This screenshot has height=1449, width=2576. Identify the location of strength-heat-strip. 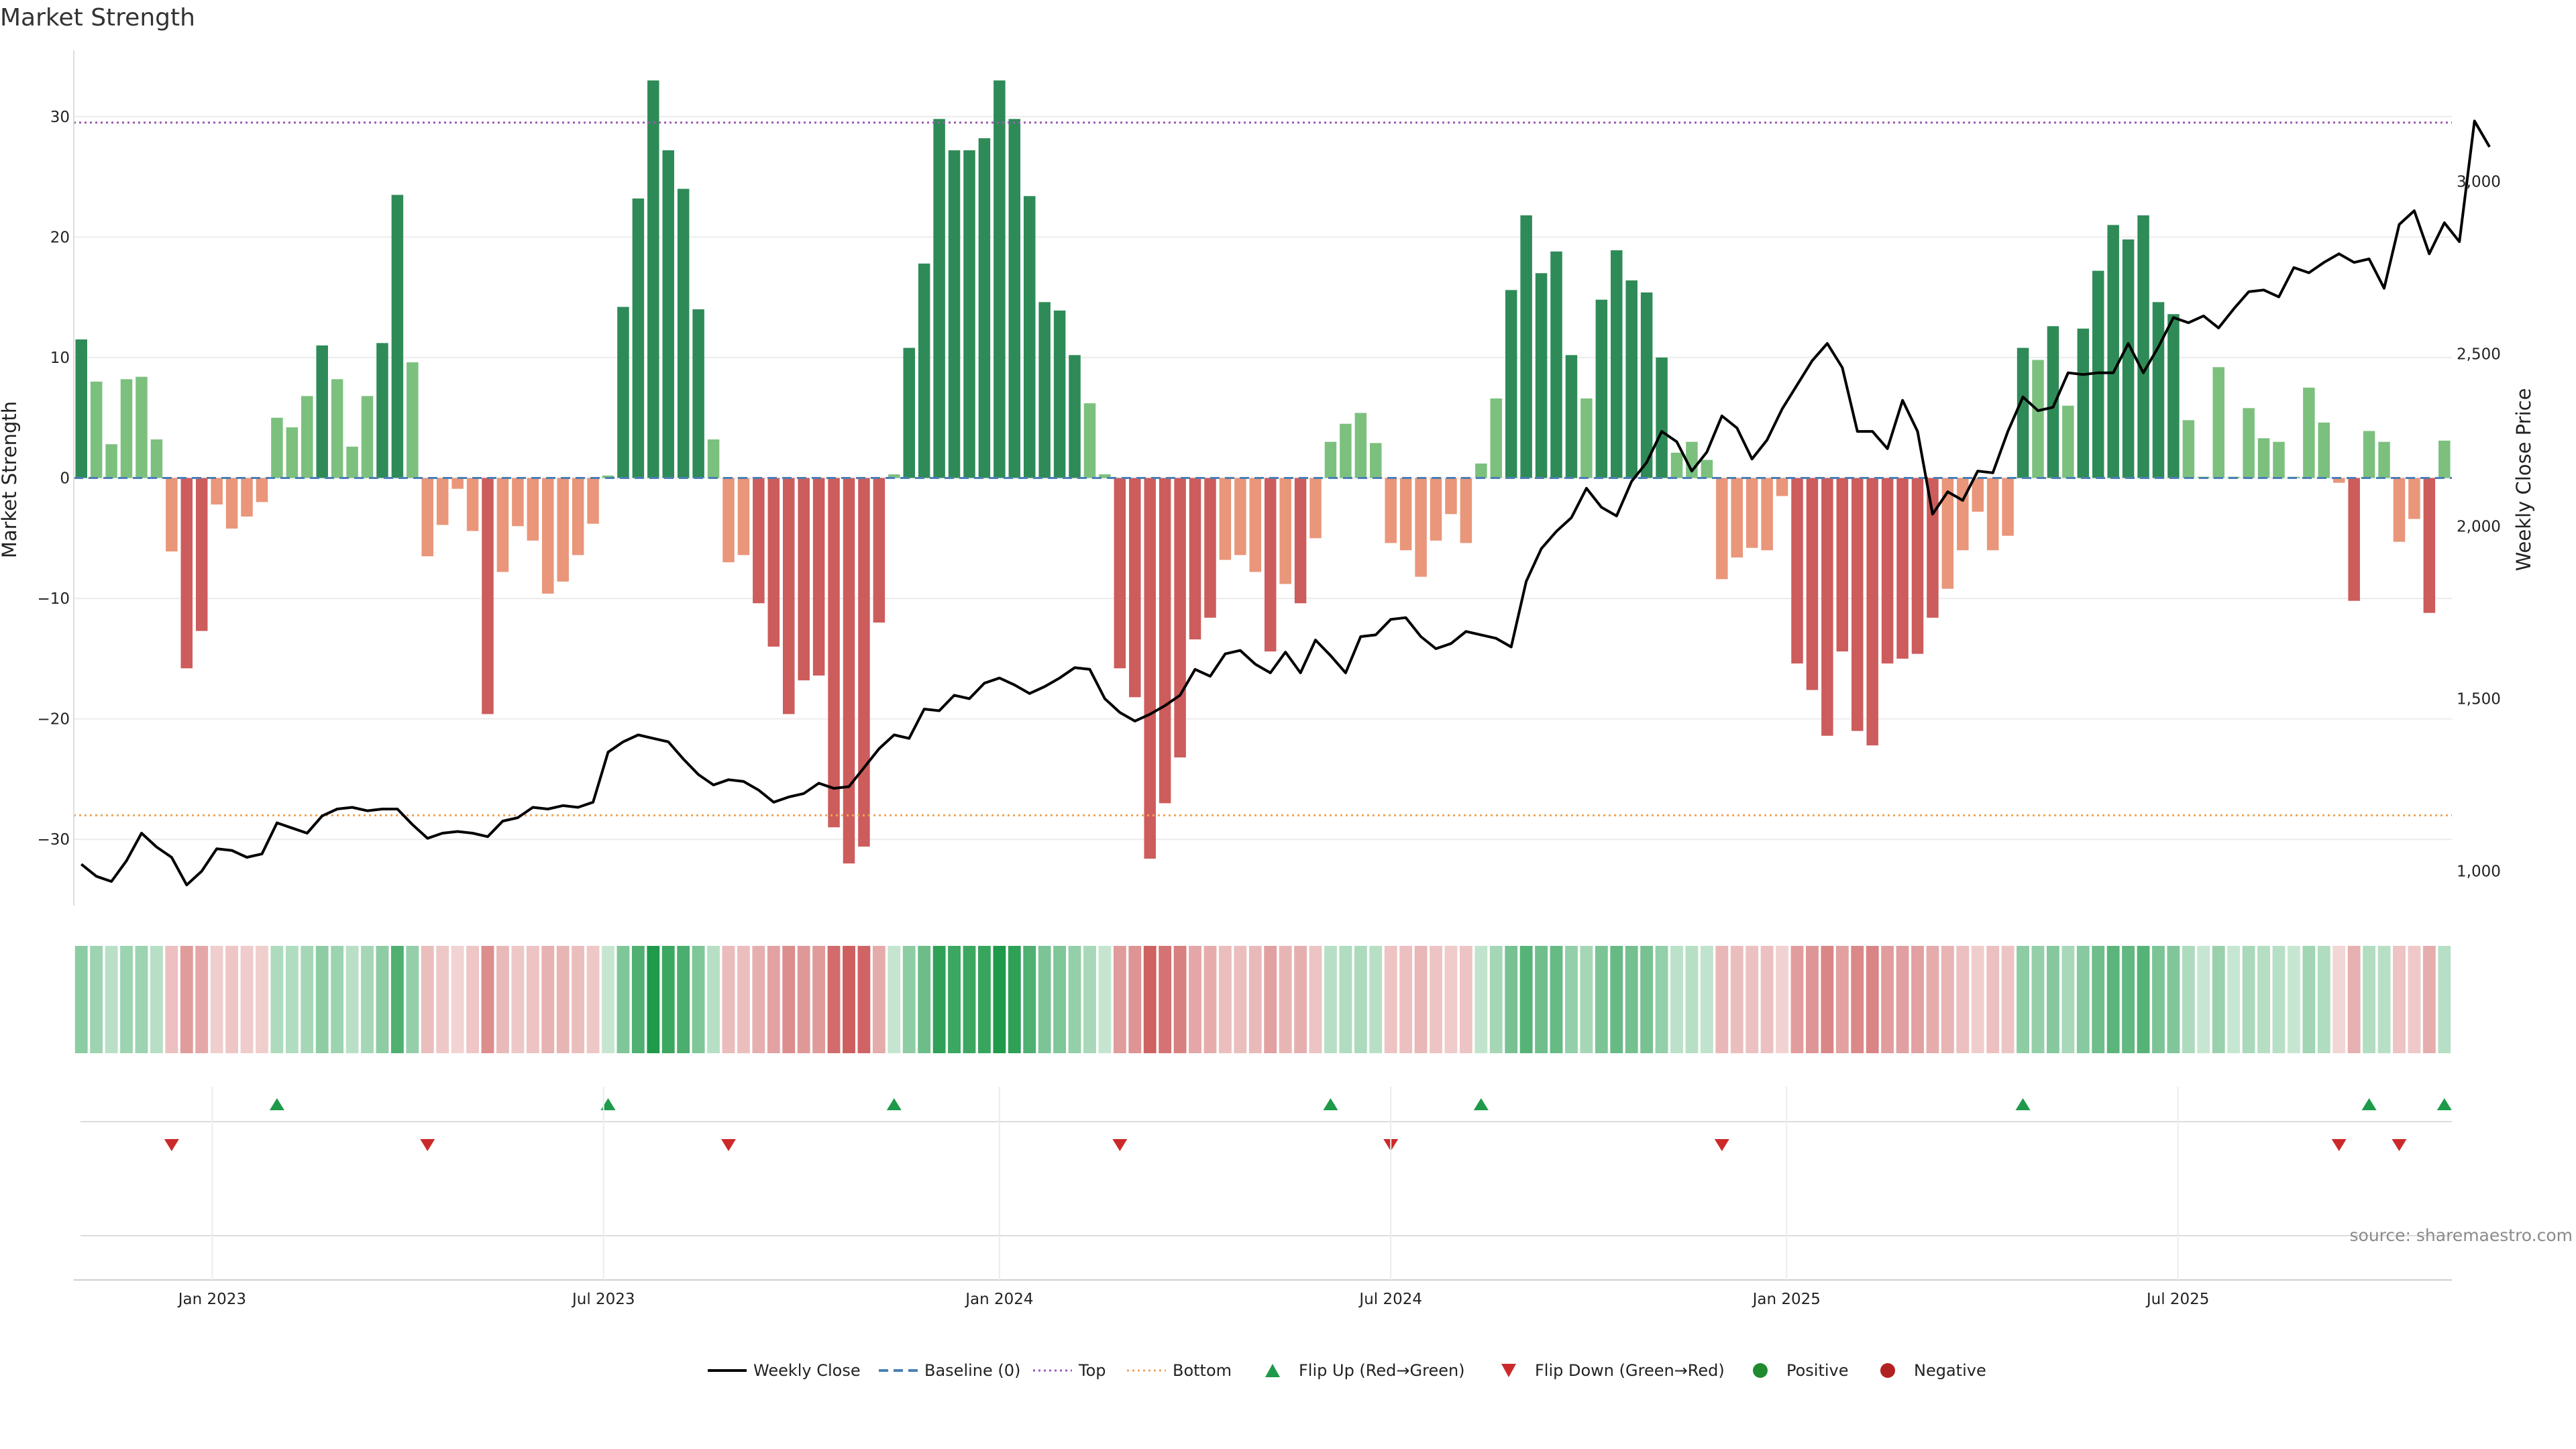
(1262, 999).